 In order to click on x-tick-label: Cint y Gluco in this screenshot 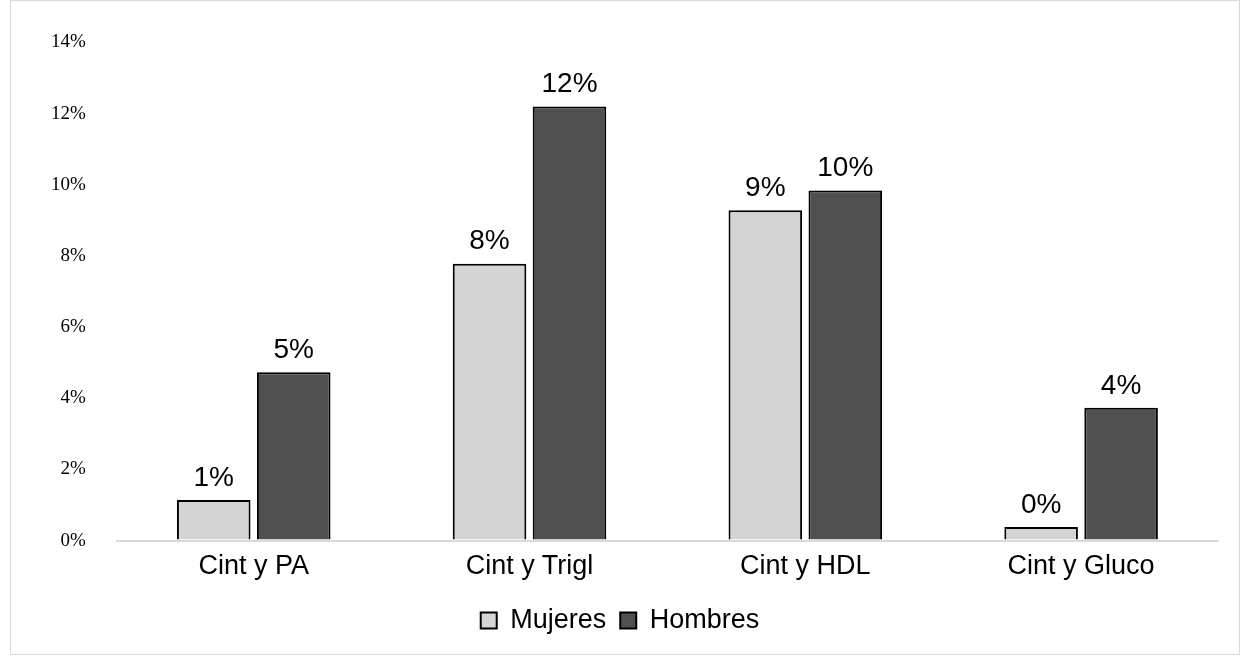, I will do `click(1081, 565)`.